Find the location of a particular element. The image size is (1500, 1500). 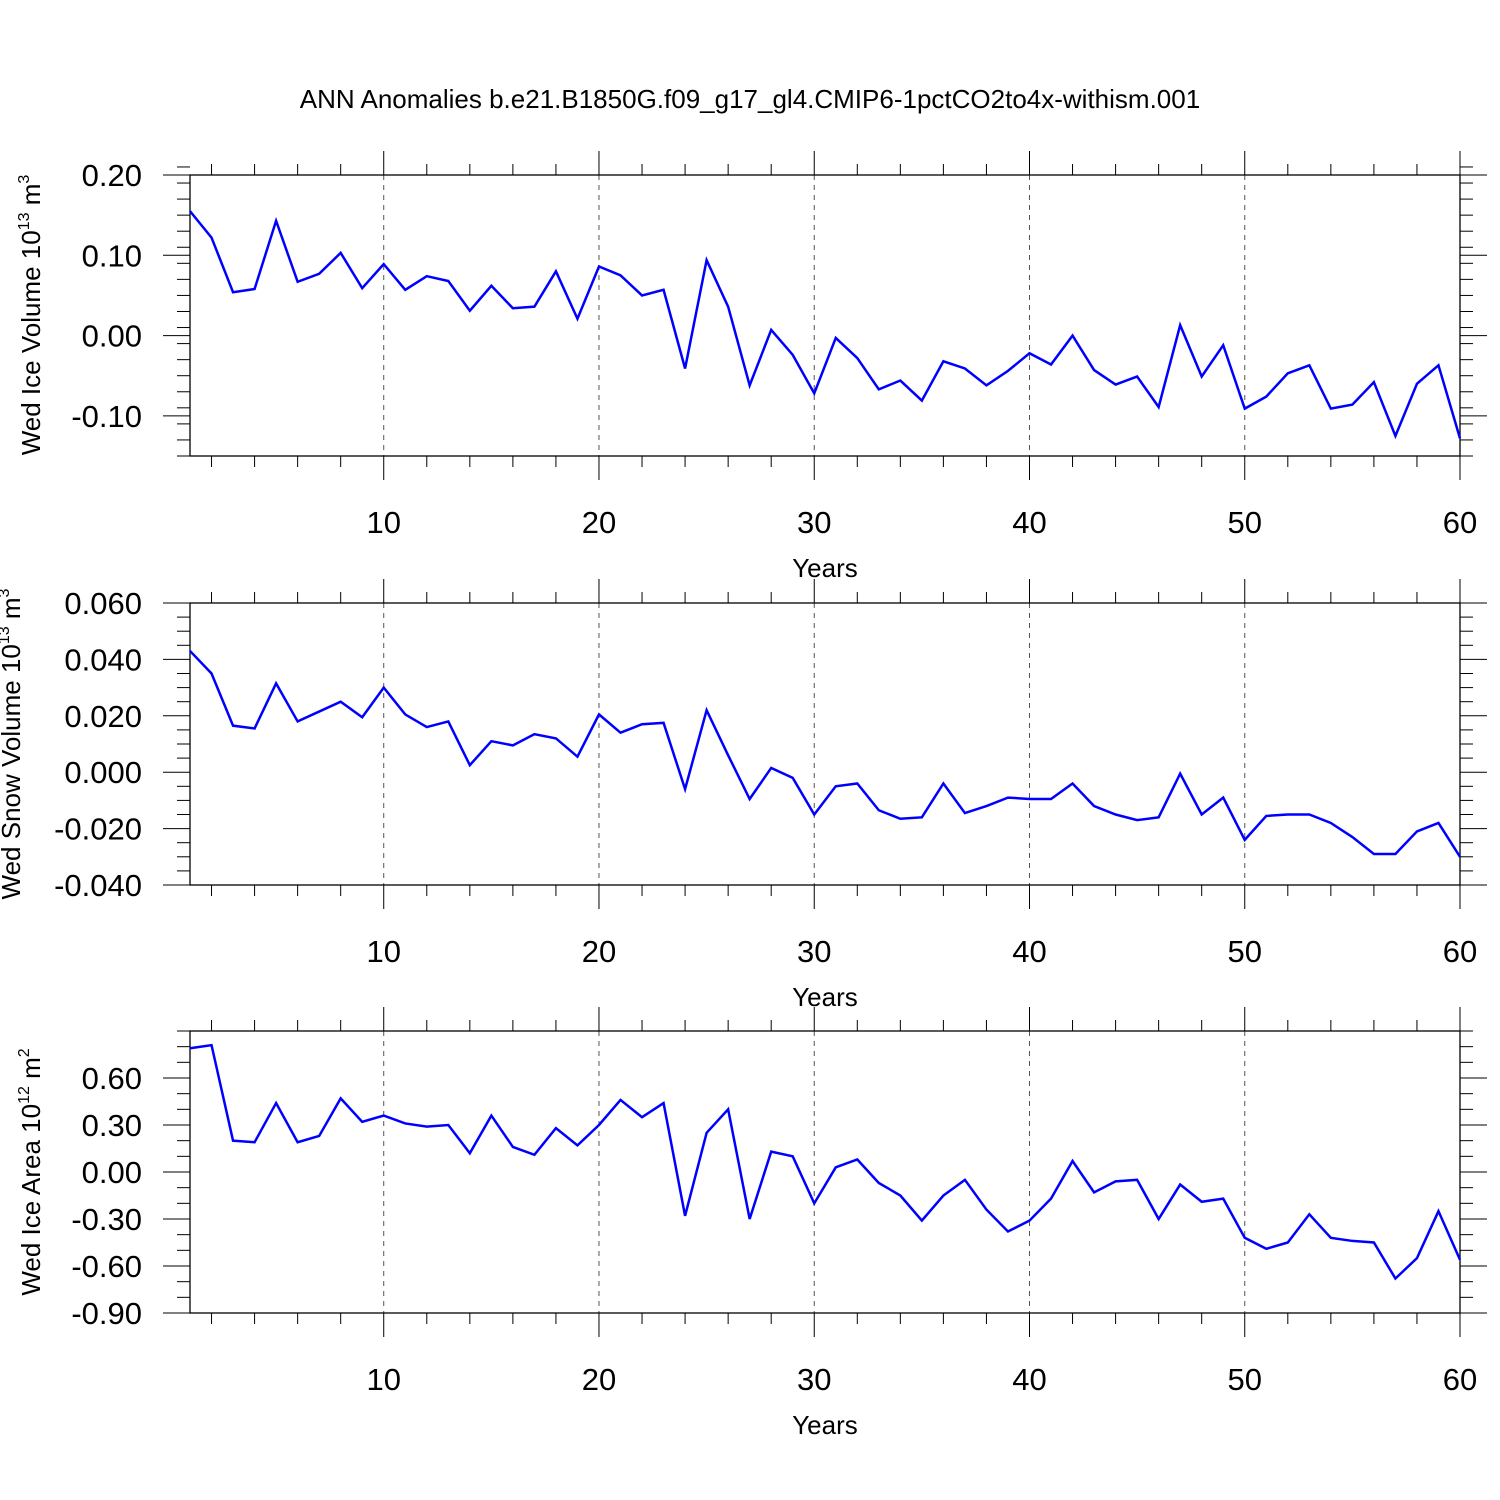

y-tick-label: 0.000 is located at coordinates (103, 772).